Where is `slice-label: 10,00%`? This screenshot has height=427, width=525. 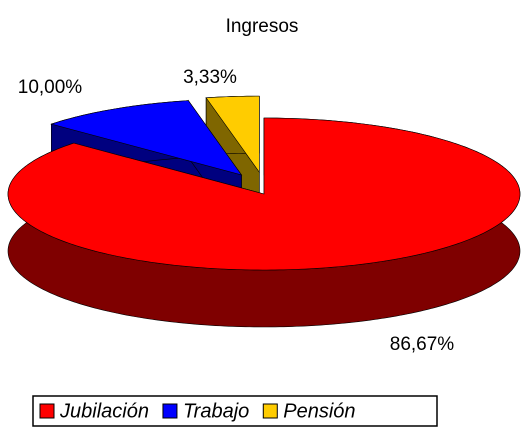
slice-label: 10,00% is located at coordinates (50, 87).